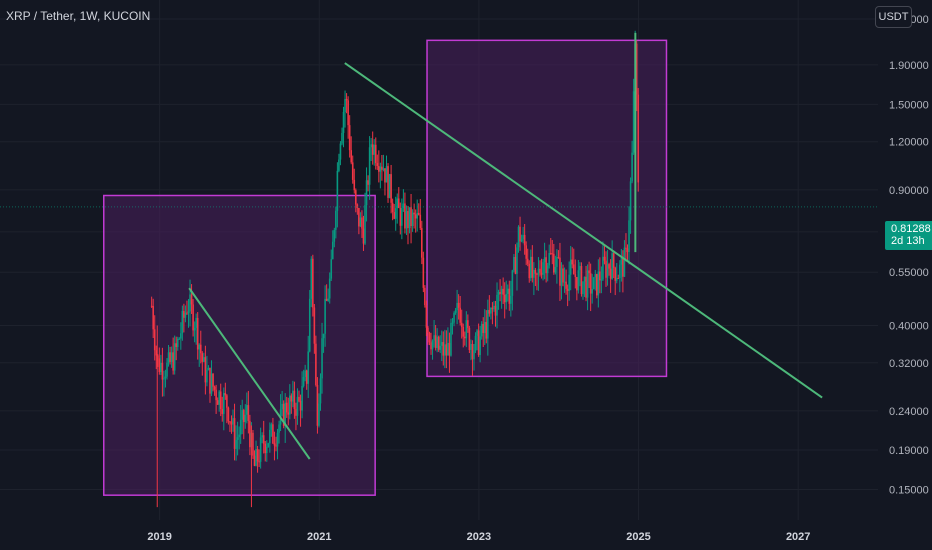  I want to click on currency-button: USDT, so click(893, 17).